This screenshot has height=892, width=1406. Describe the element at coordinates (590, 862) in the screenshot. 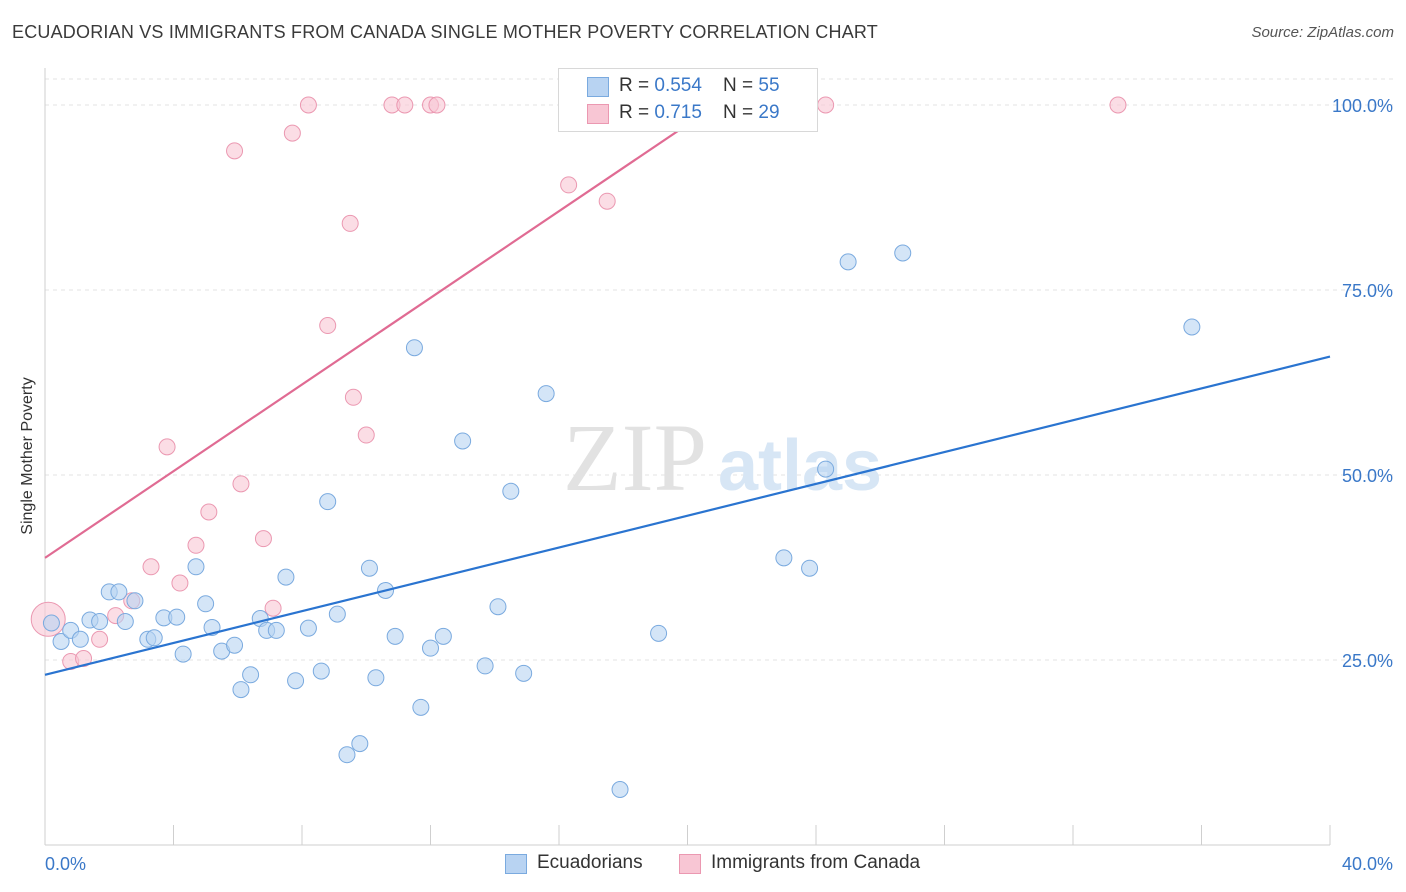

I see `legend-label: Ecuadorians` at that location.